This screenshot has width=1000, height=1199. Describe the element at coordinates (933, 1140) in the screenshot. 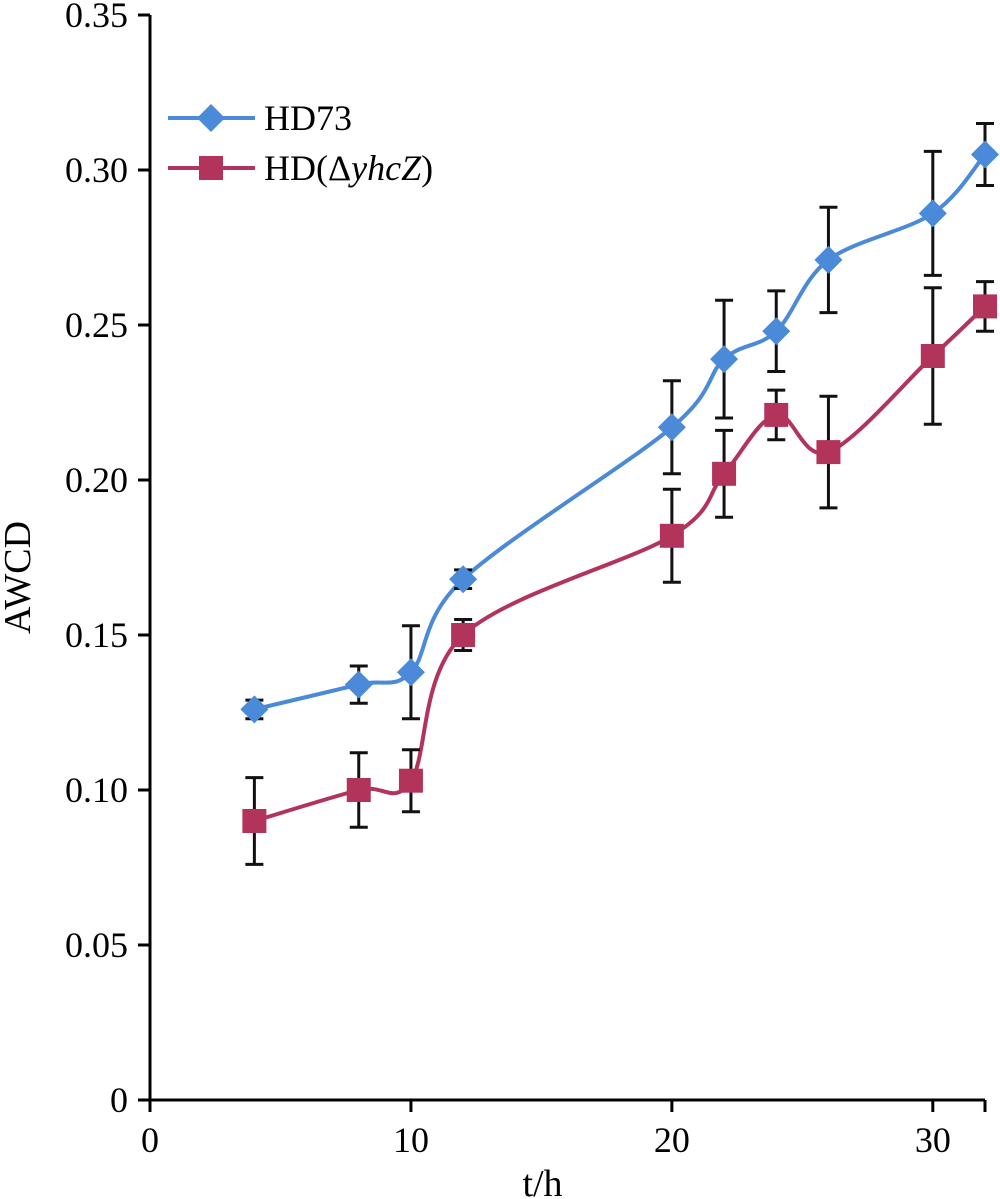

I see `x-tick-label: 30` at that location.